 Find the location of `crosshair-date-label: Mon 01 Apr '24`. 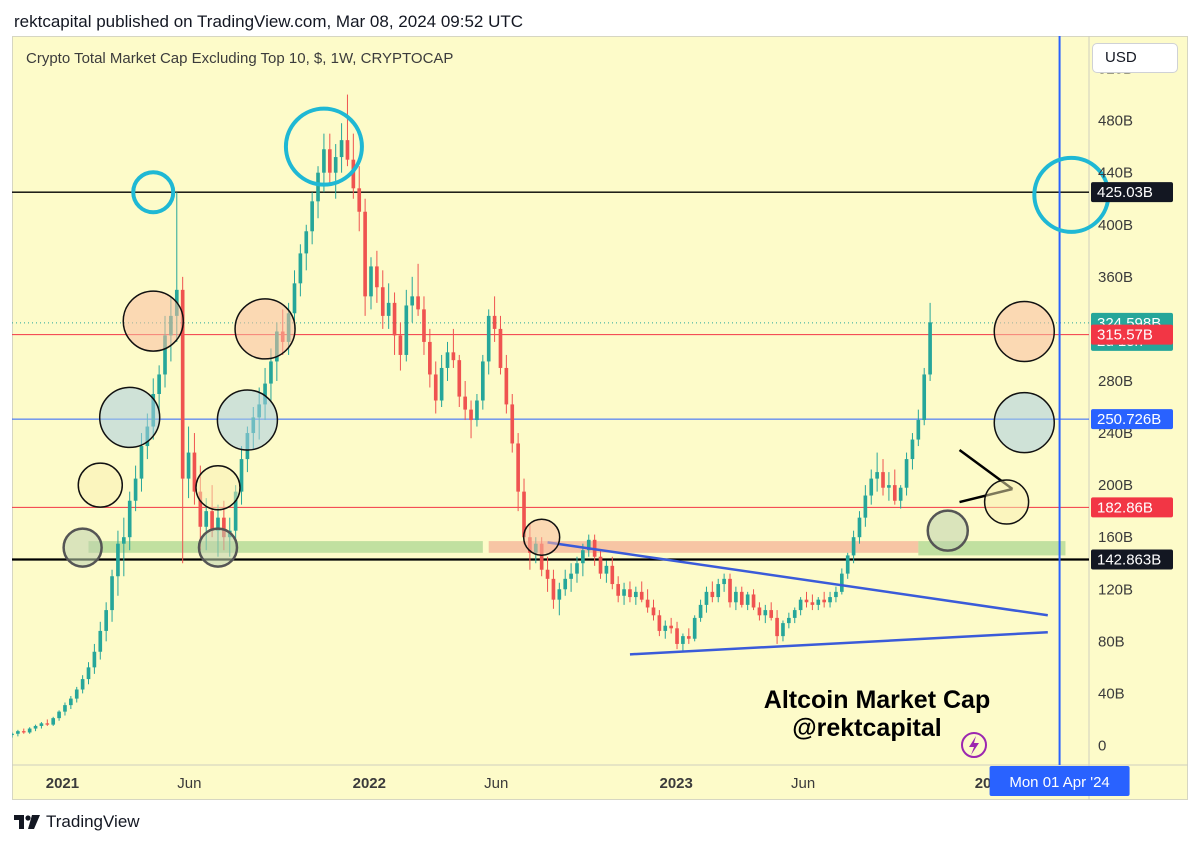

crosshair-date-label: Mon 01 Apr '24 is located at coordinates (1059, 782).